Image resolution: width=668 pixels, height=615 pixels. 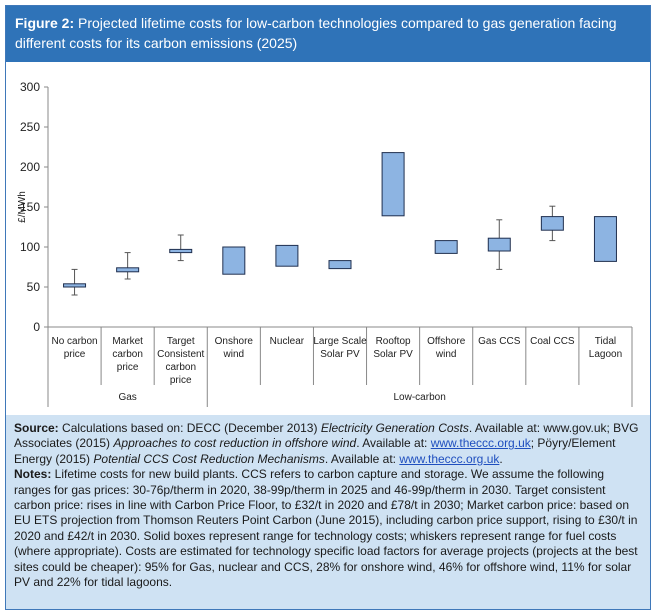 I want to click on category-label: Consistent, so click(x=180, y=354).